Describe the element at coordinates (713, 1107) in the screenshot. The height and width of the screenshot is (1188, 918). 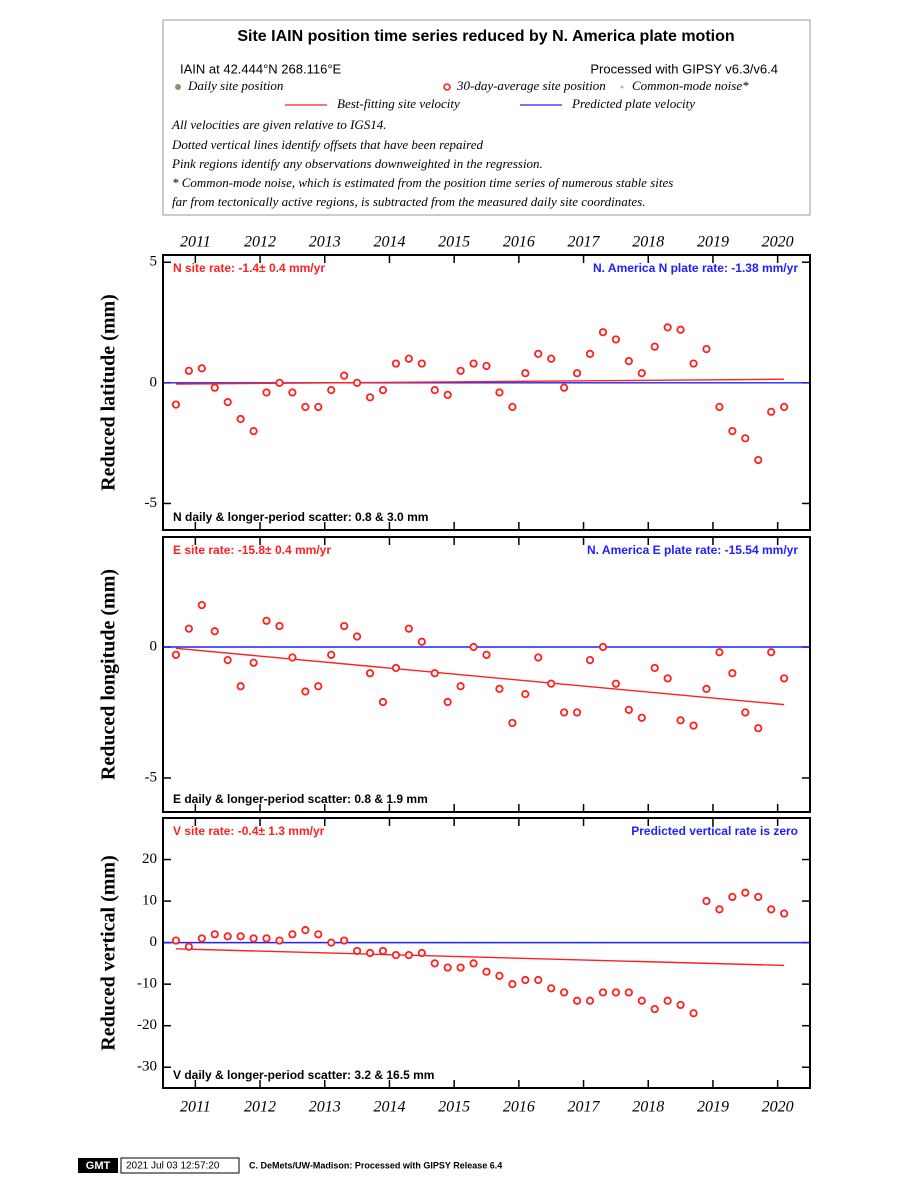
I see `x-tick-label: 2019` at that location.